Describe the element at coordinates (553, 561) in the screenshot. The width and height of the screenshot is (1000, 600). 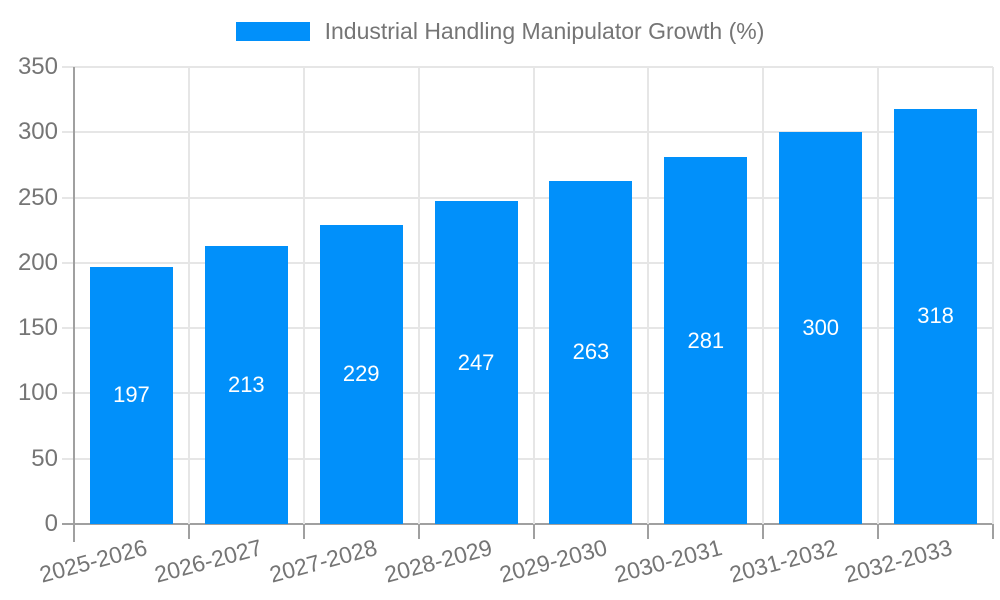
I see `x-tick-label: 2029-2030` at that location.